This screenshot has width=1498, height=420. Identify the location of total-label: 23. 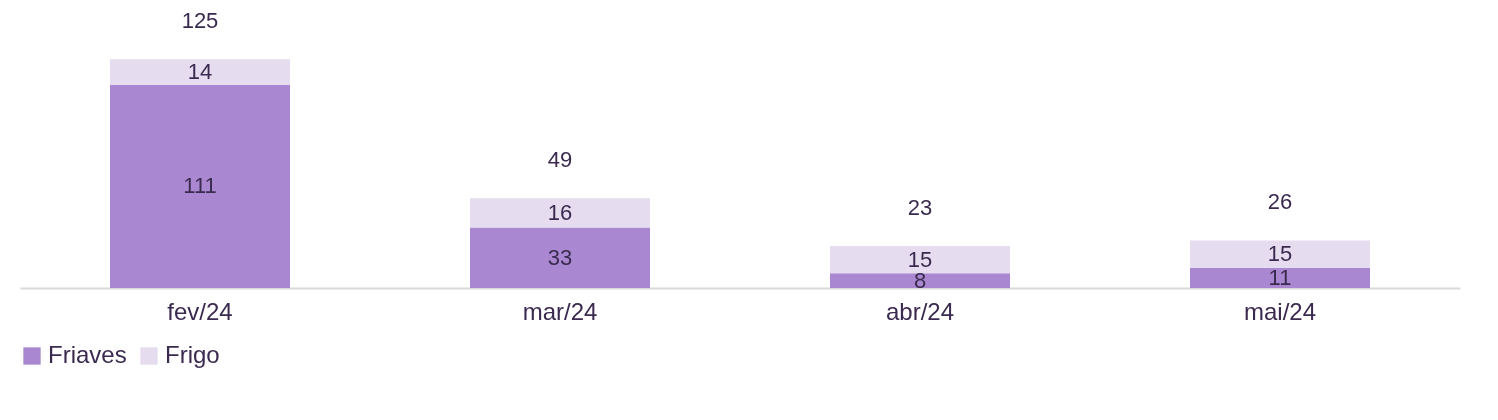
(920, 207).